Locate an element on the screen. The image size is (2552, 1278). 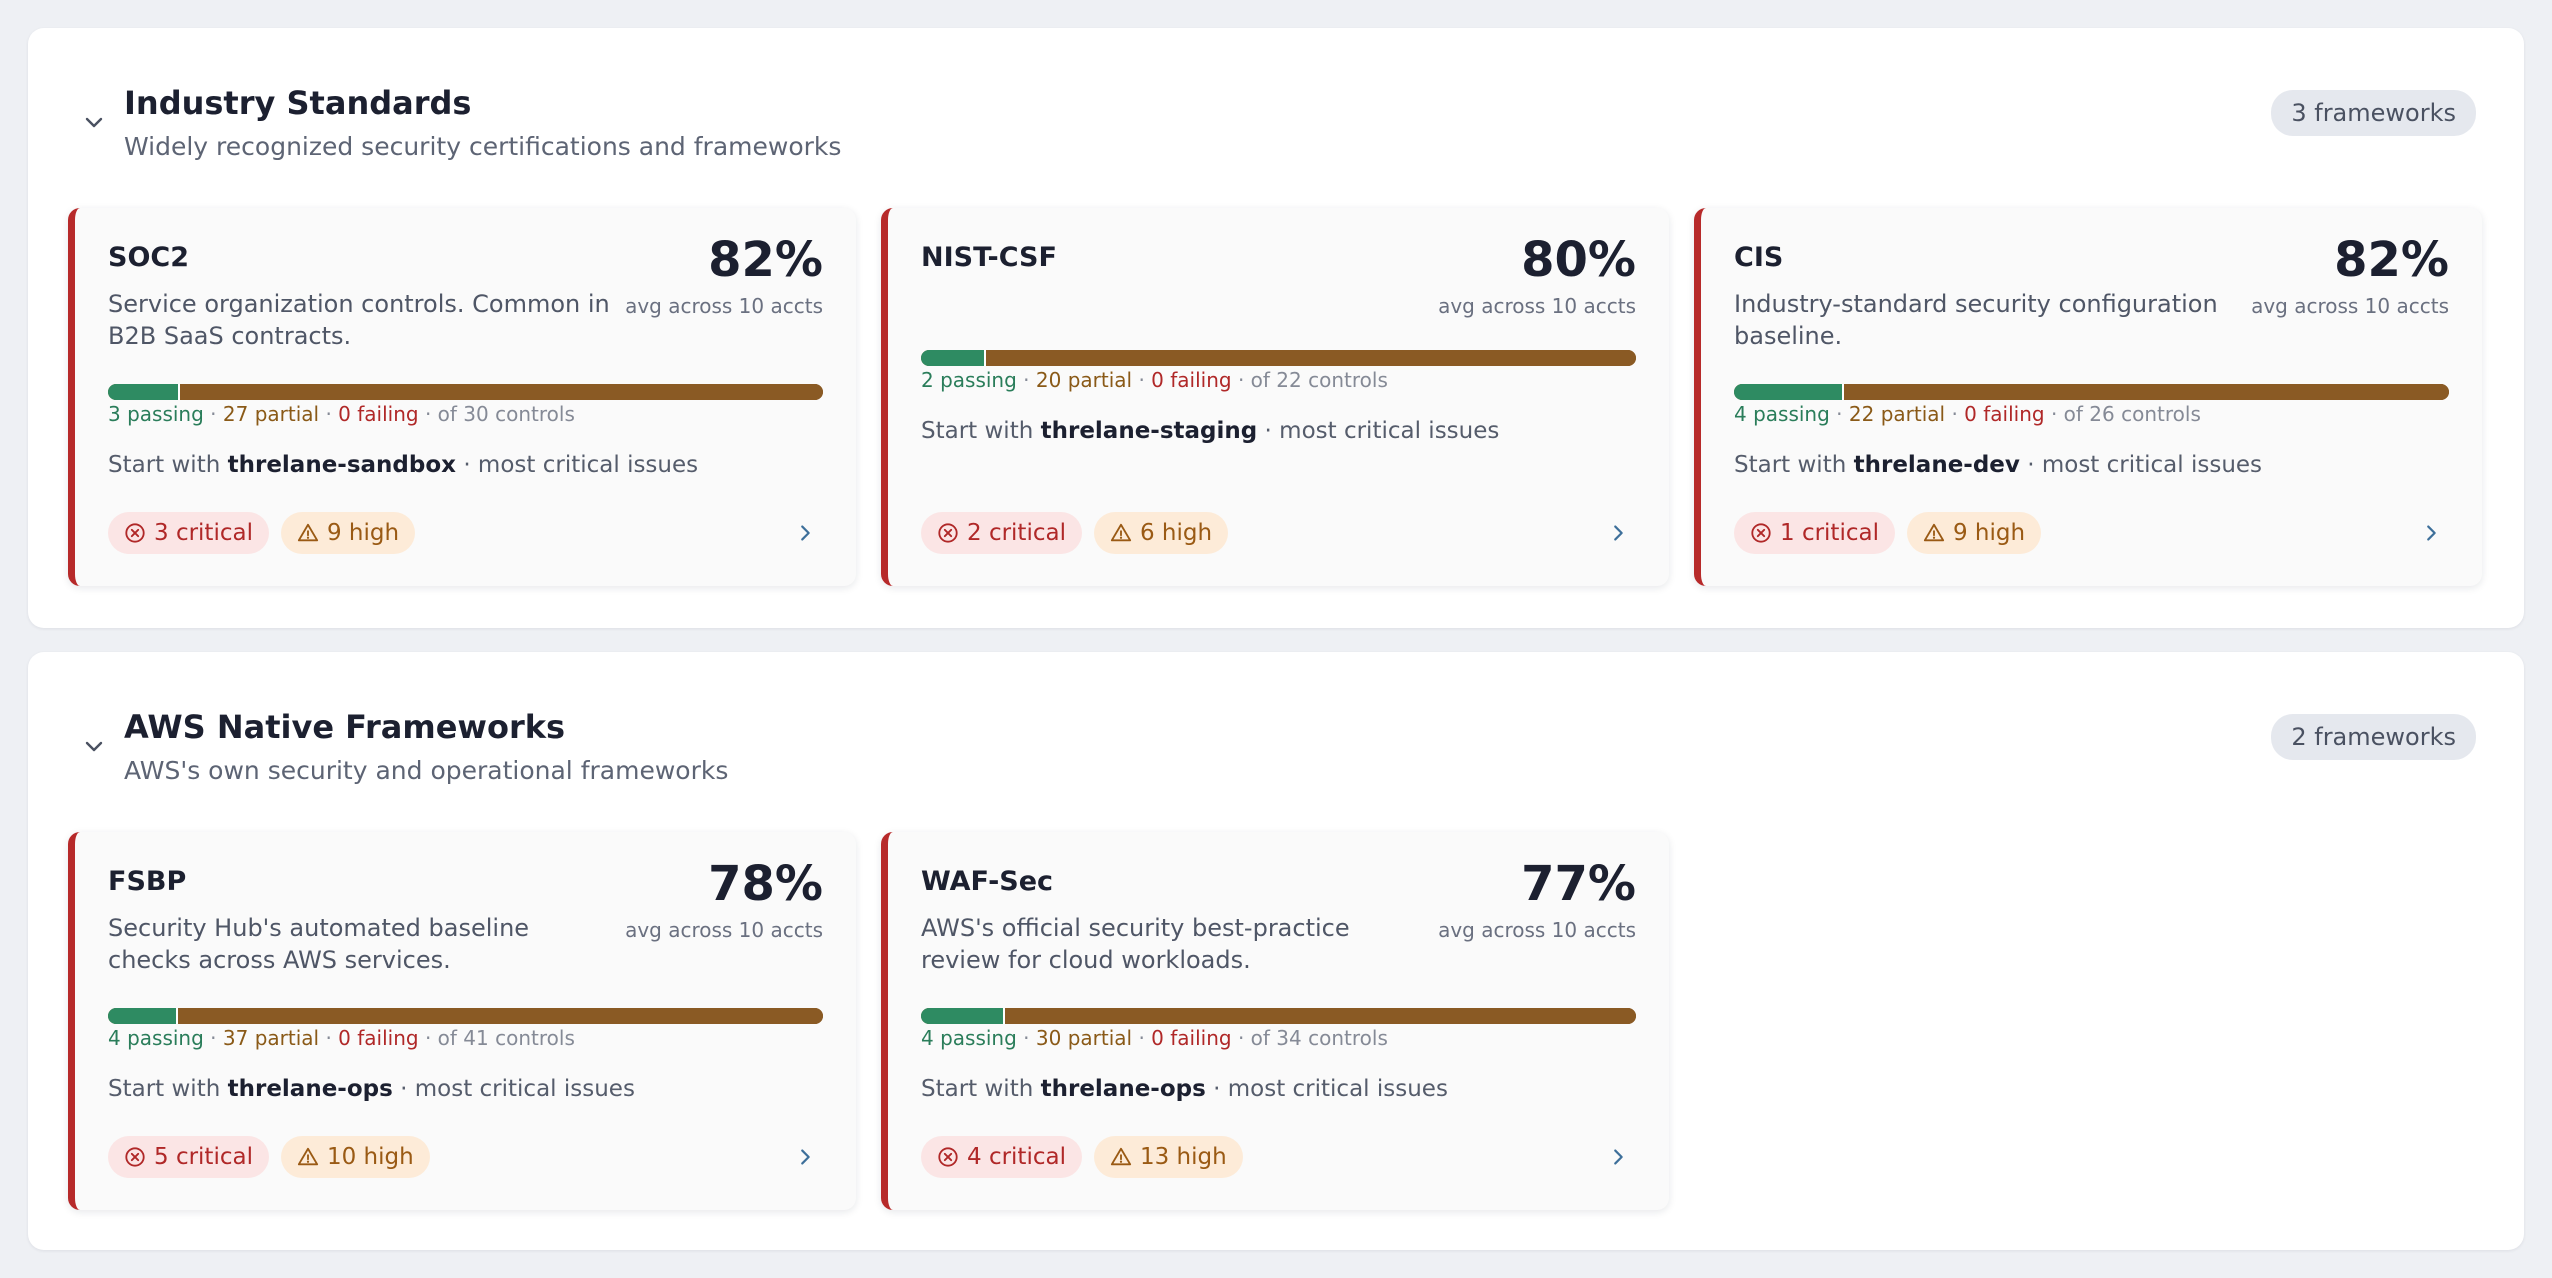
issue-badges: 5 critical 10 high is located at coordinates (269, 1157).